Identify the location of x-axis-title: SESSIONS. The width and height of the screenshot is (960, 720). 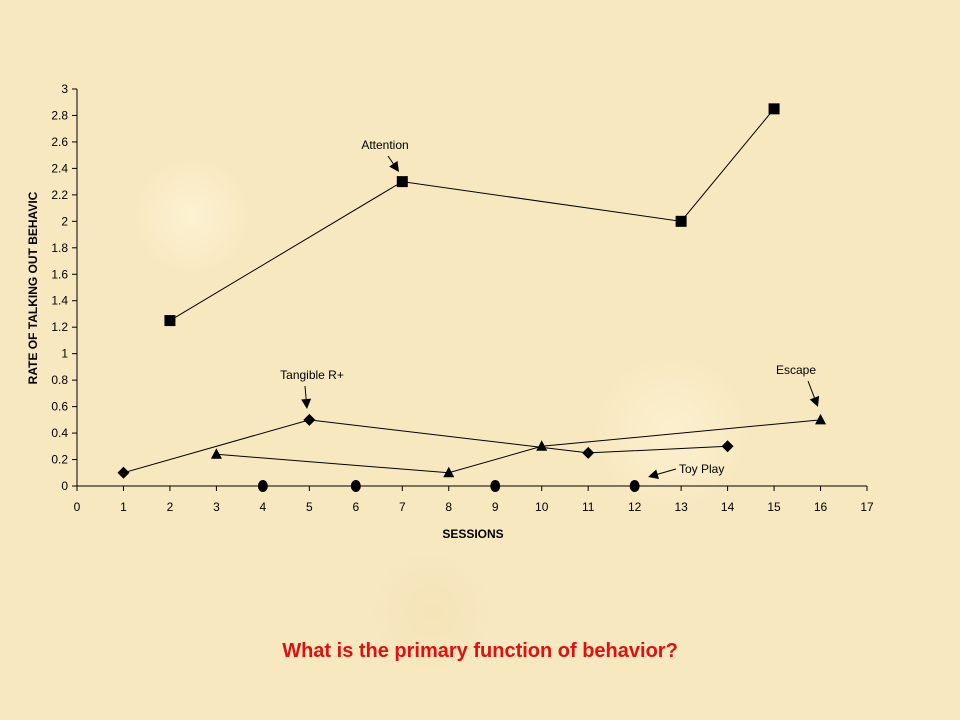
(472, 534).